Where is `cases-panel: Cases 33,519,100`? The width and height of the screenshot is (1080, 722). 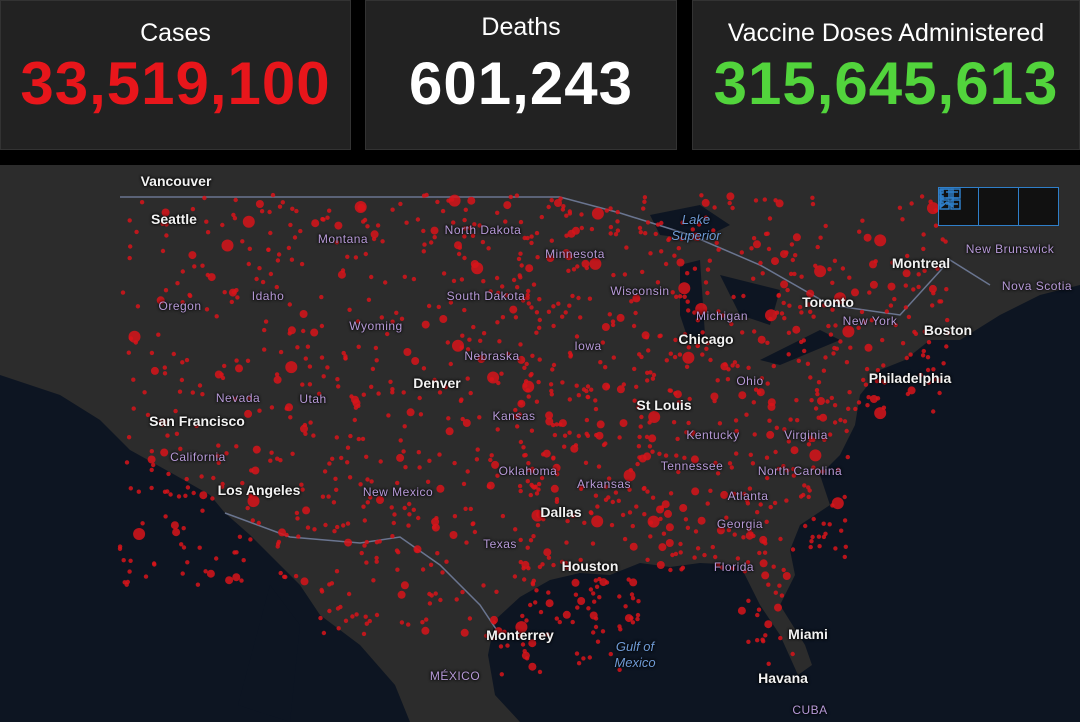 cases-panel: Cases 33,519,100 is located at coordinates (175, 75).